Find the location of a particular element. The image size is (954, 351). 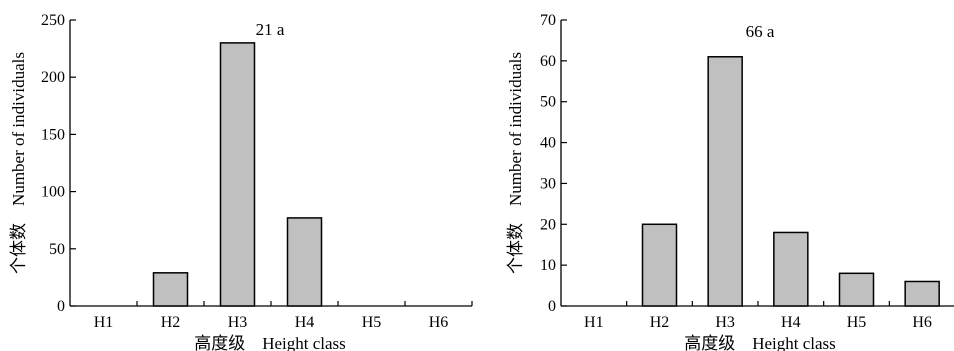

y-tick-label: 30 is located at coordinates (548, 183).